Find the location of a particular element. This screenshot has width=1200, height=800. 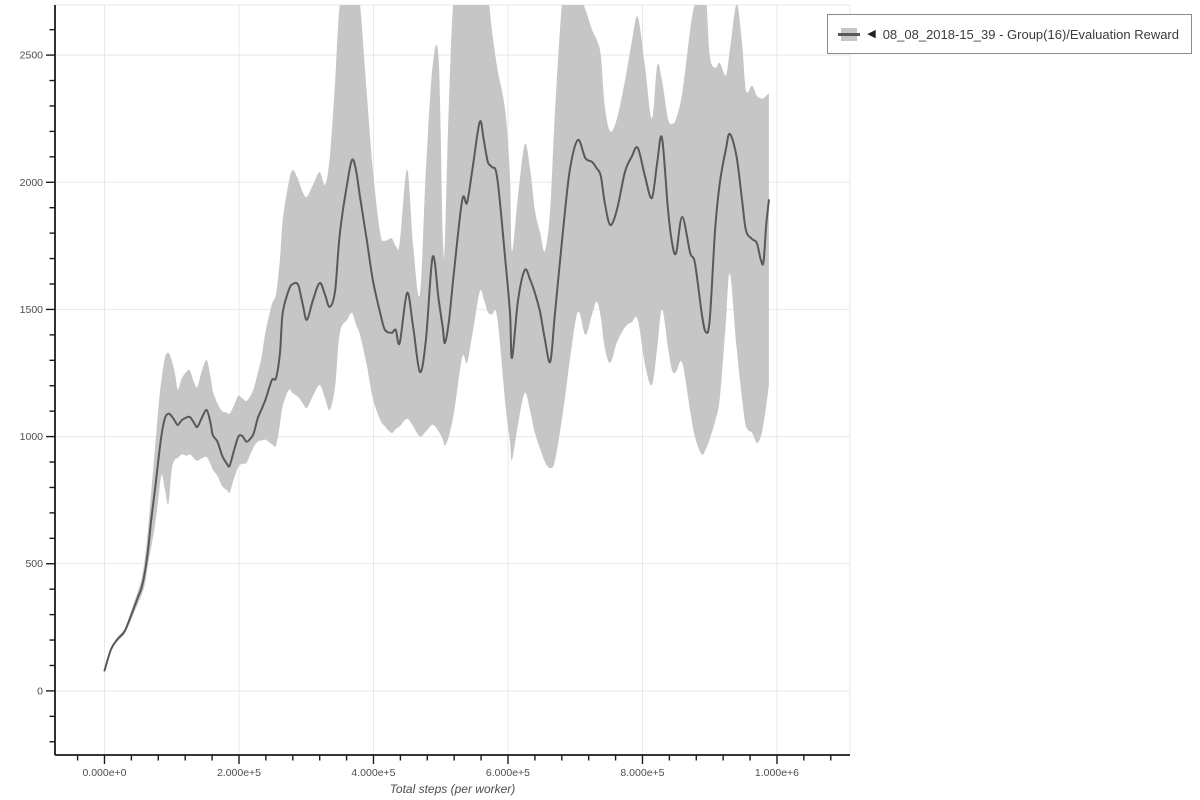

svg-text: 0.000e+0 is located at coordinates (104, 773).